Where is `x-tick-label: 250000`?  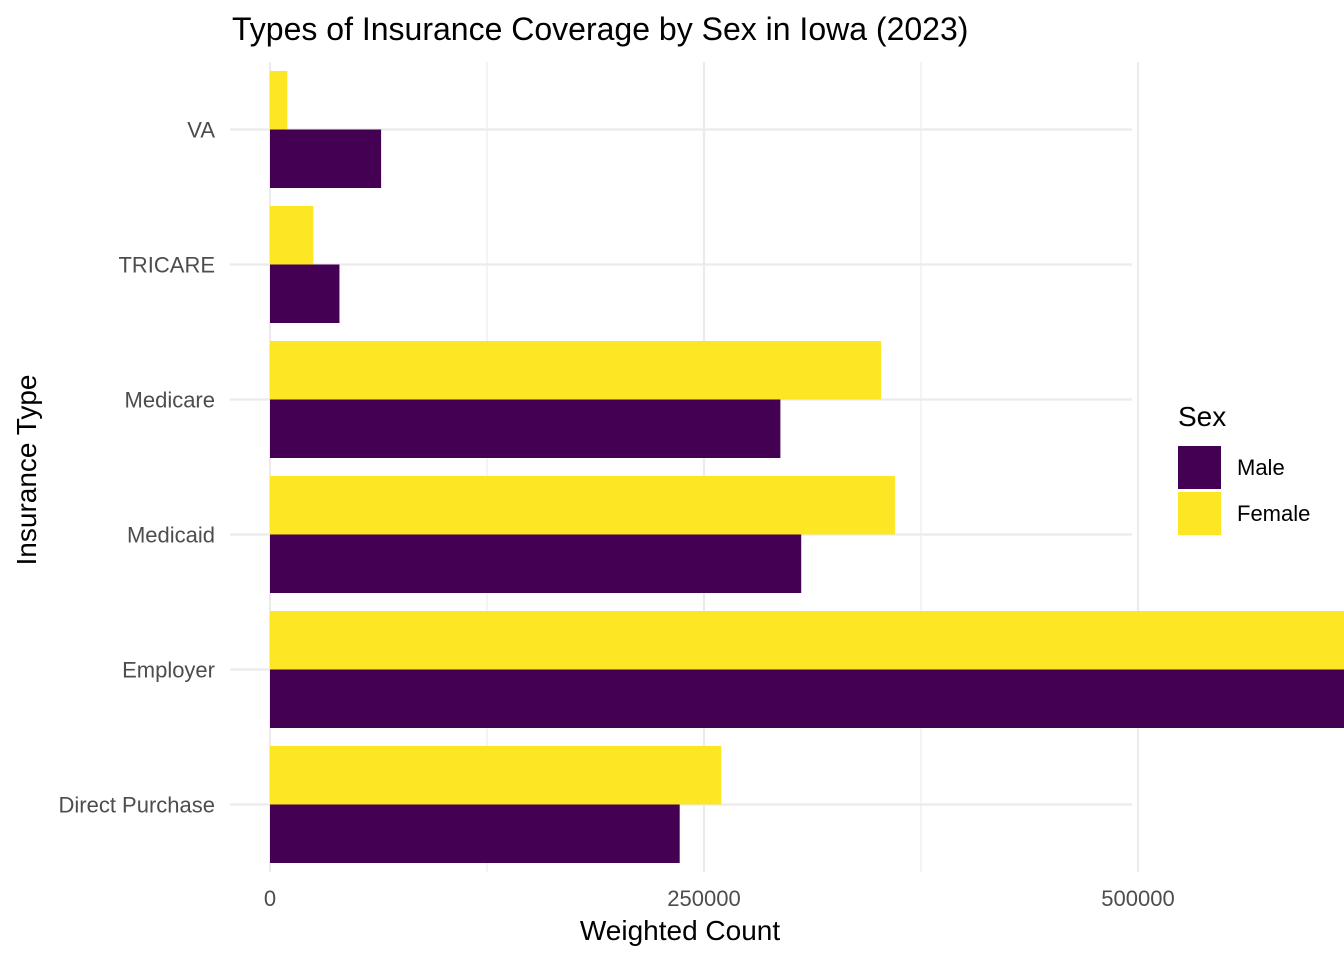 x-tick-label: 250000 is located at coordinates (703, 898).